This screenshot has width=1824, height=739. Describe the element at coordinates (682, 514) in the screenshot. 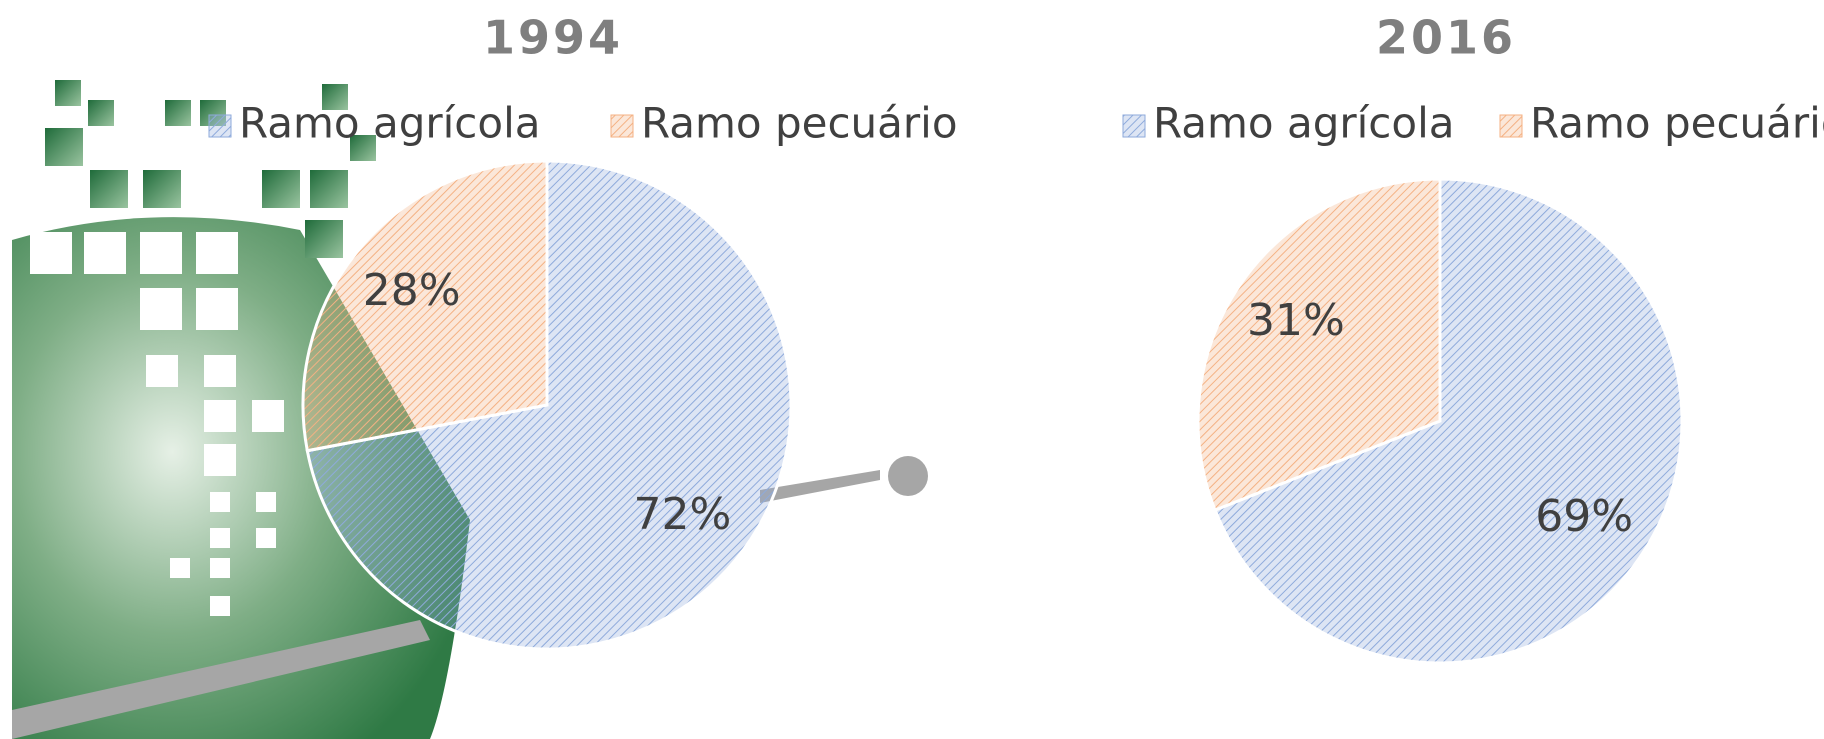

I see `data-label: 72%` at that location.